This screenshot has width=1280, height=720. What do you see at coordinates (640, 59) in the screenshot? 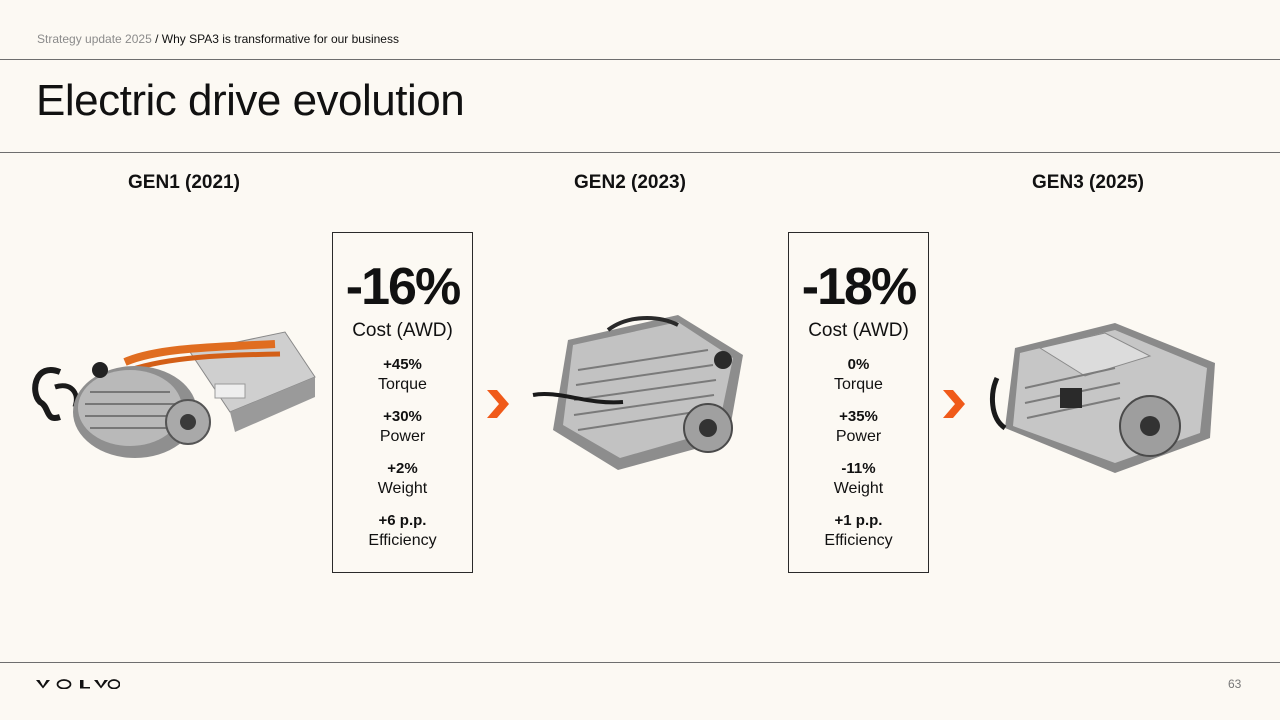
I see `header-divider` at bounding box center [640, 59].